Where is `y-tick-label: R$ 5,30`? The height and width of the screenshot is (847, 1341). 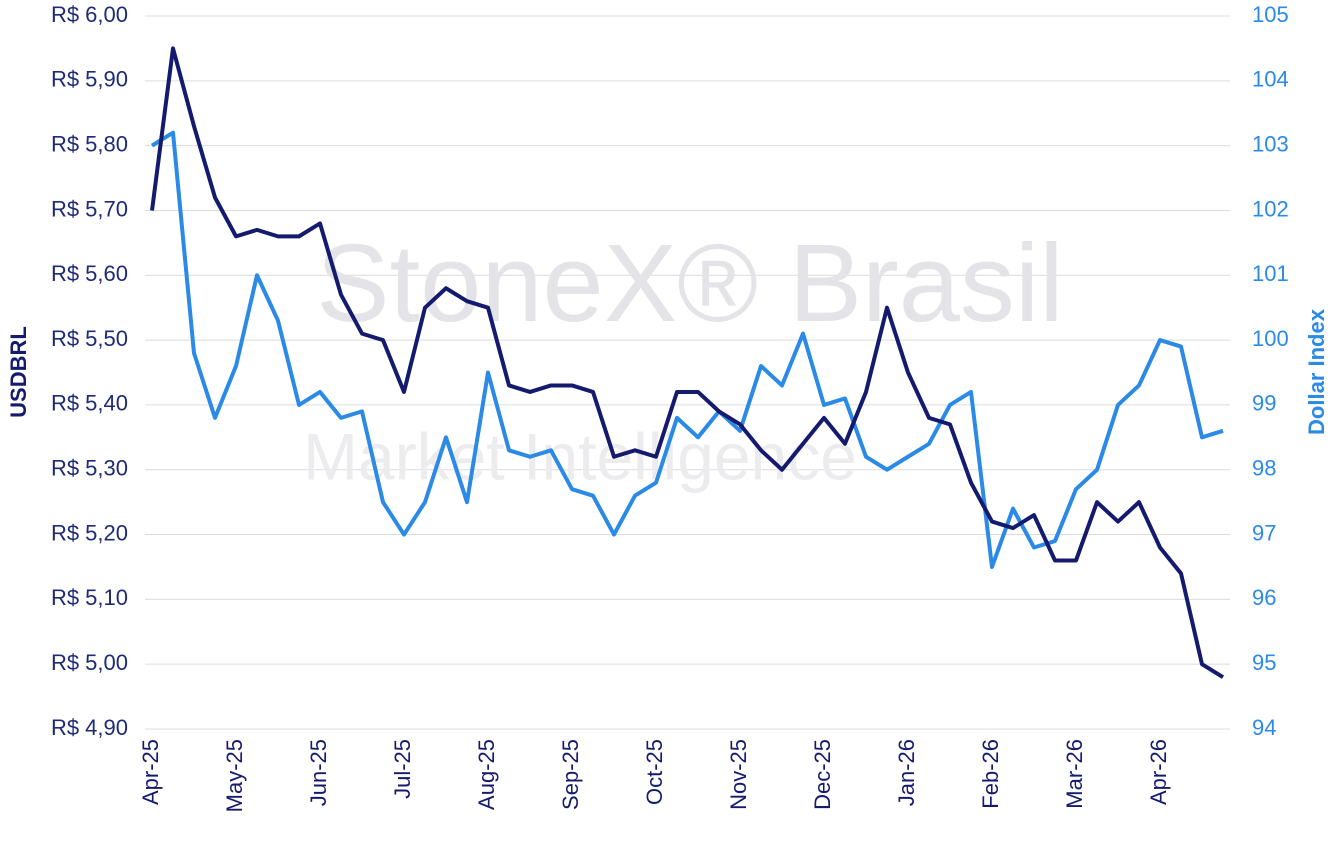 y-tick-label: R$ 5,30 is located at coordinates (89, 468).